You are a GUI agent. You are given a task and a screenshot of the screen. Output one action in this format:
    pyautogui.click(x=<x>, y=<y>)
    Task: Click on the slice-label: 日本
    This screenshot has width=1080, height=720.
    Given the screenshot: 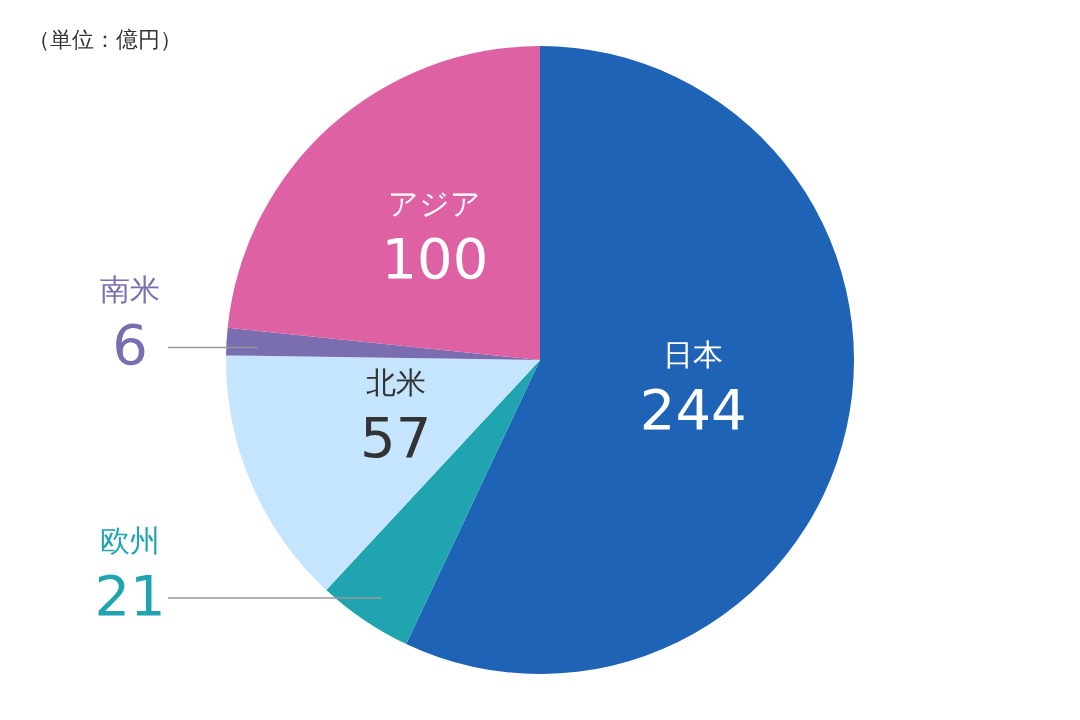 What is the action you would take?
    pyautogui.click(x=693, y=355)
    